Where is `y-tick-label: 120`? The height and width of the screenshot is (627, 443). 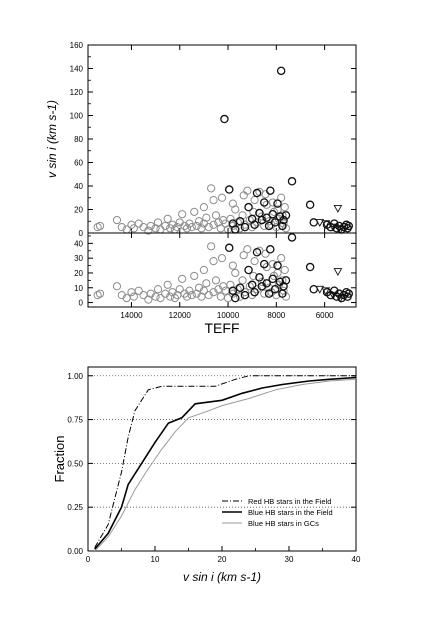 y-tick-label: 120 is located at coordinates (77, 92).